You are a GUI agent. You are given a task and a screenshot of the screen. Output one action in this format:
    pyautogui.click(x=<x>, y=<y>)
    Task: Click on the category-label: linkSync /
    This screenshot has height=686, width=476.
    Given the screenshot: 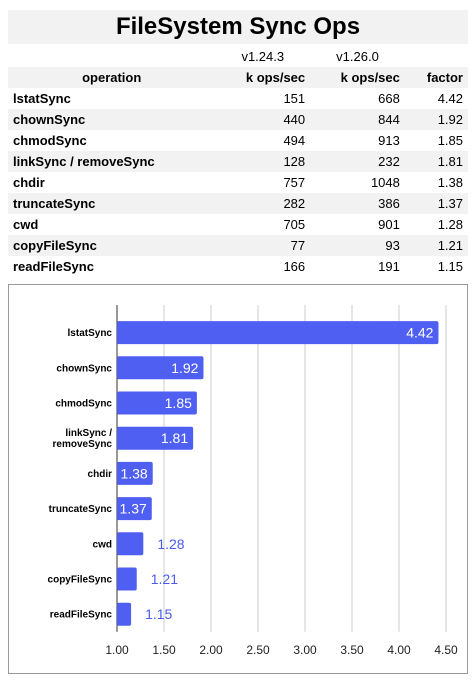 What is the action you would take?
    pyautogui.click(x=88, y=433)
    